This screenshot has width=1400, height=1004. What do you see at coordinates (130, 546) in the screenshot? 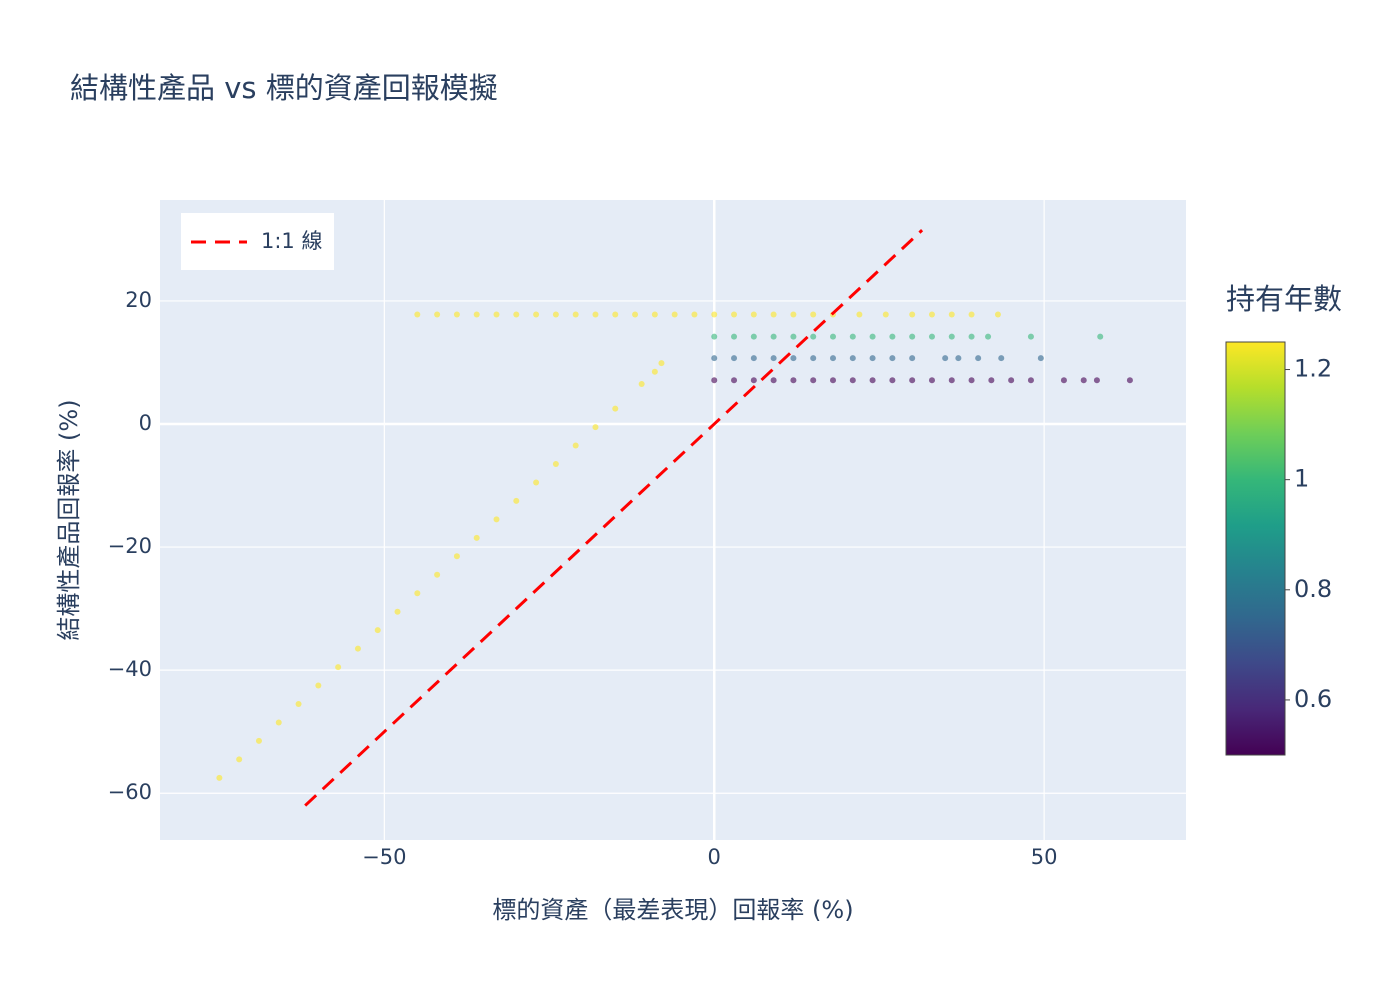
I see `y-tick-label: −20` at bounding box center [130, 546].